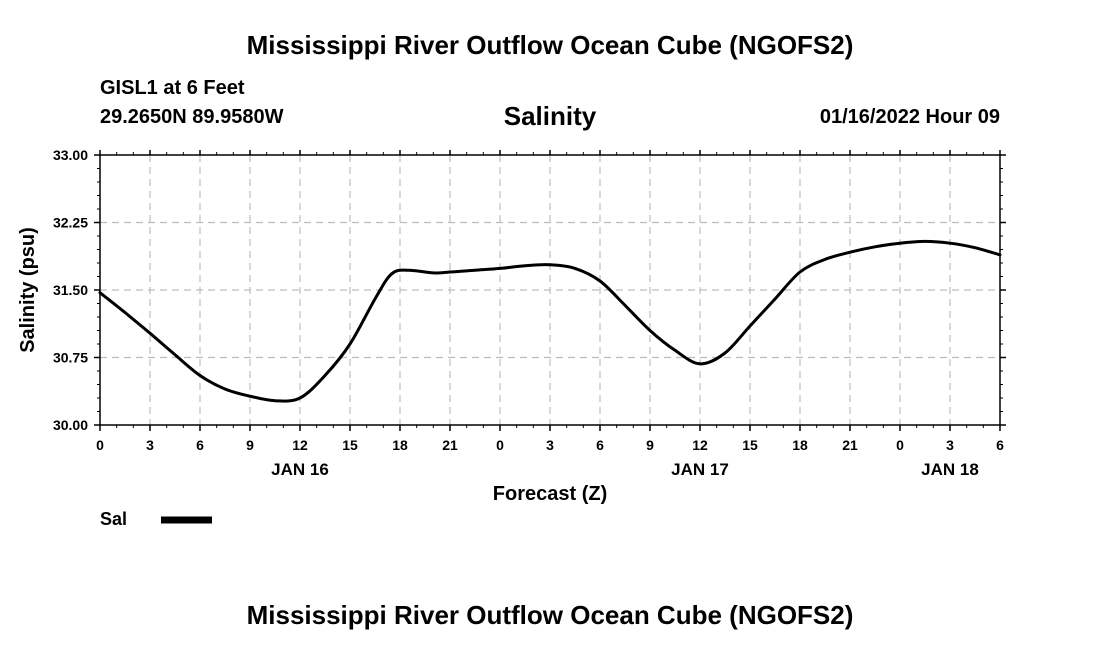 Image resolution: width=1100 pixels, height=650 pixels. What do you see at coordinates (550, 494) in the screenshot?
I see `x-axis-label: Forecast (Z)` at bounding box center [550, 494].